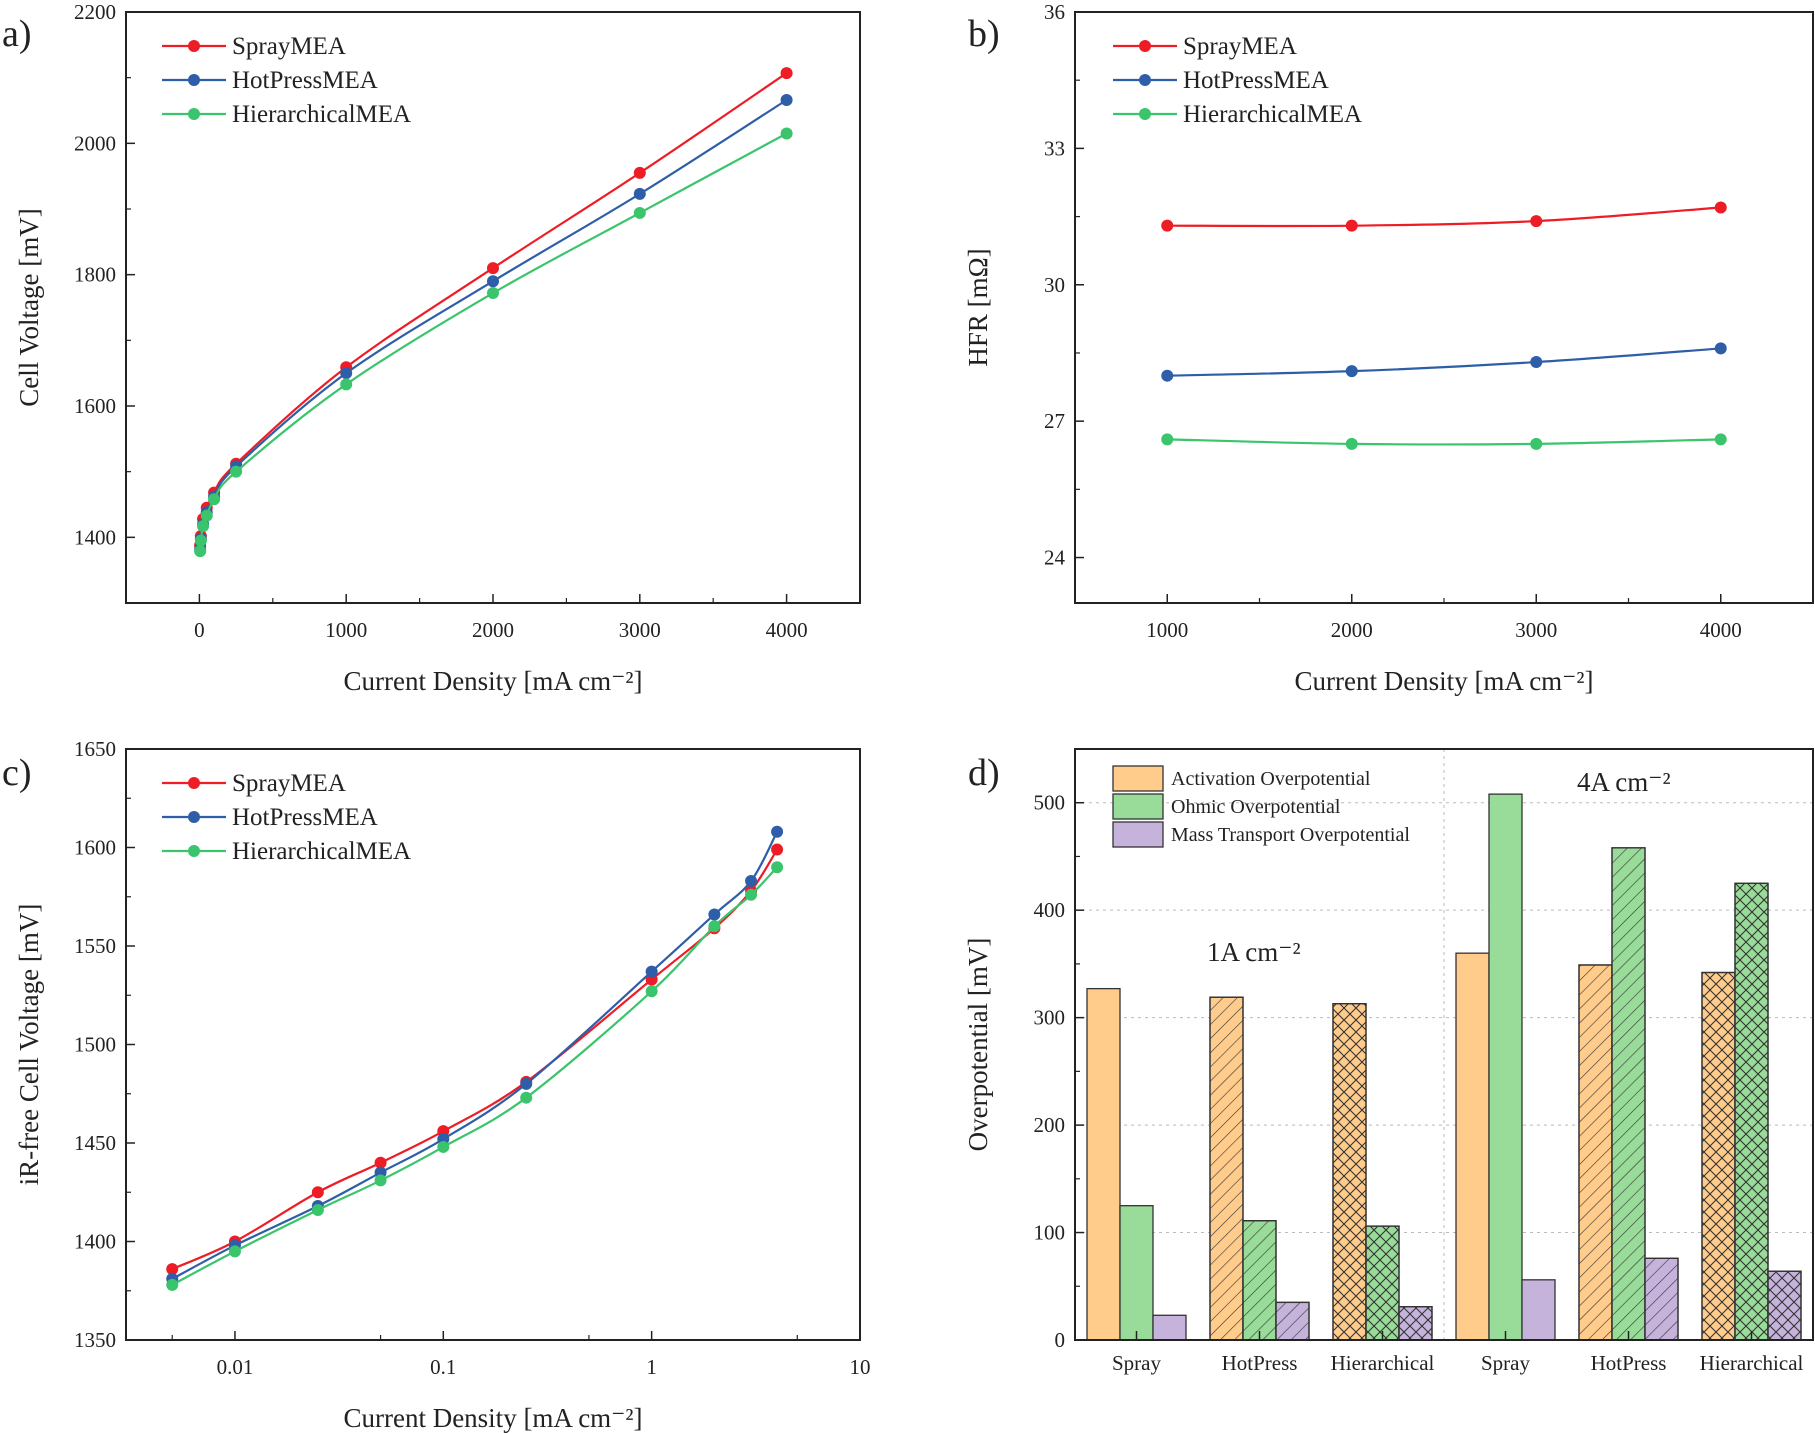  What do you see at coordinates (1103, 1164) in the screenshot?
I see `bar-activation` at bounding box center [1103, 1164].